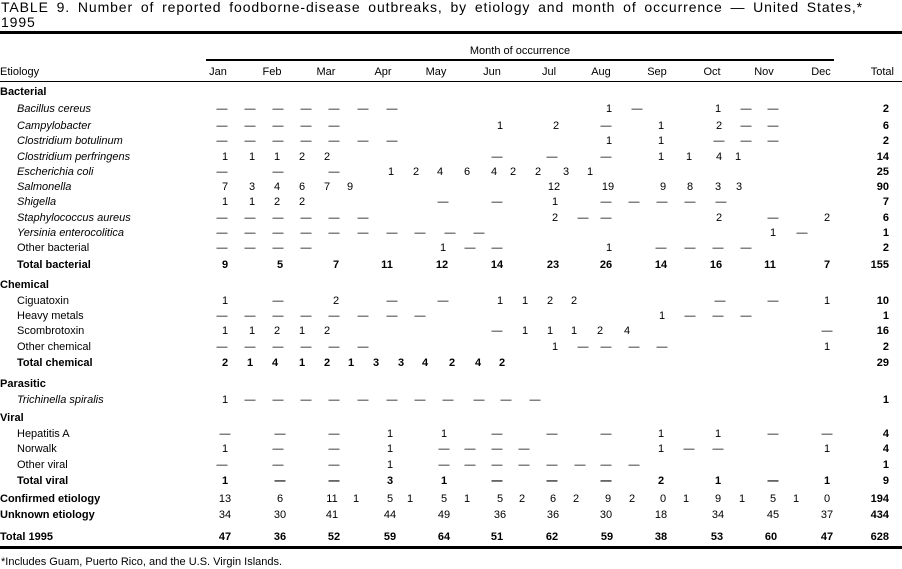 The height and width of the screenshot is (569, 902). Describe the element at coordinates (821, 72) in the screenshot. I see `month-header-dec: Dec` at that location.